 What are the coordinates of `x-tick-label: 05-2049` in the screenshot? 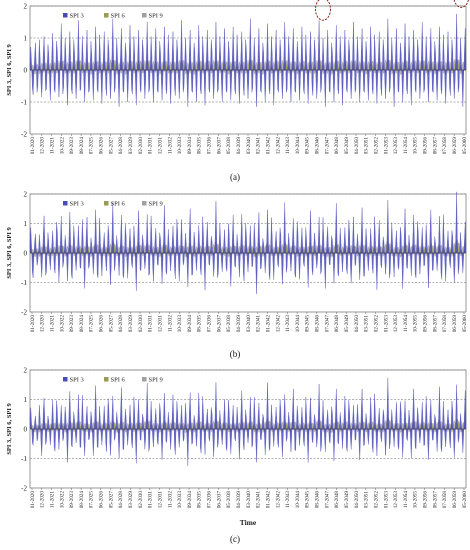 It's located at (347, 500).